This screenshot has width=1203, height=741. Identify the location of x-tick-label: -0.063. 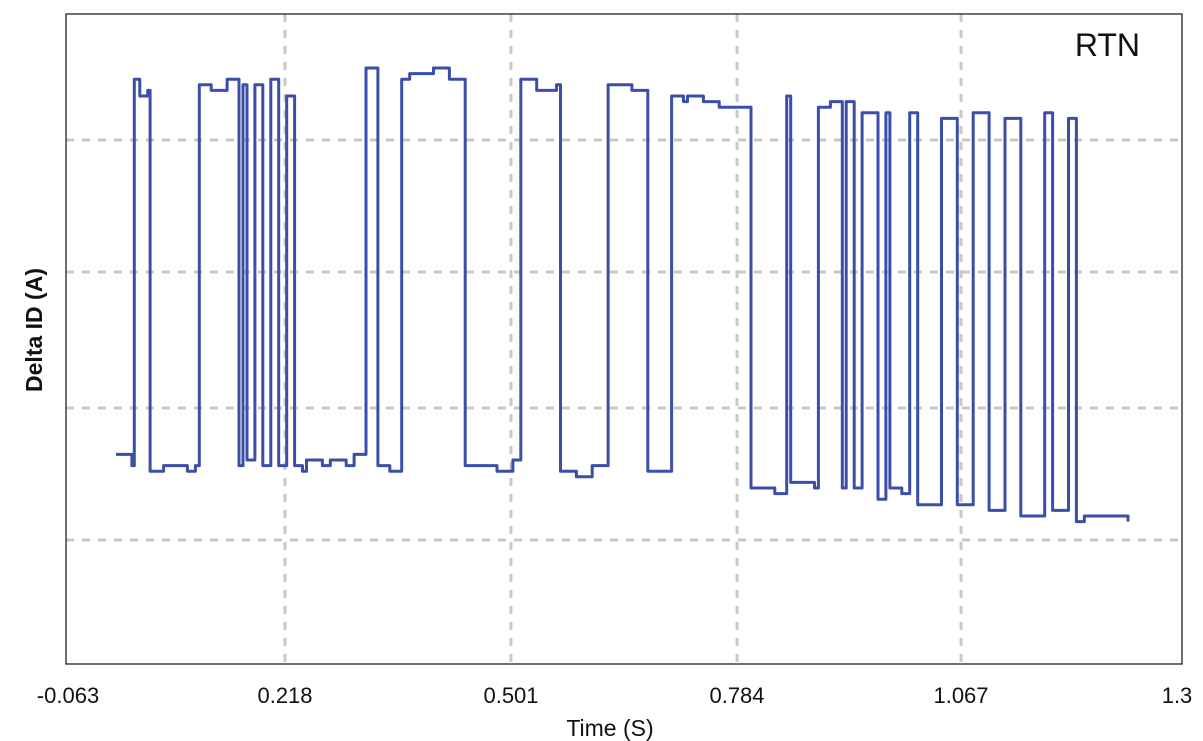
(68, 695).